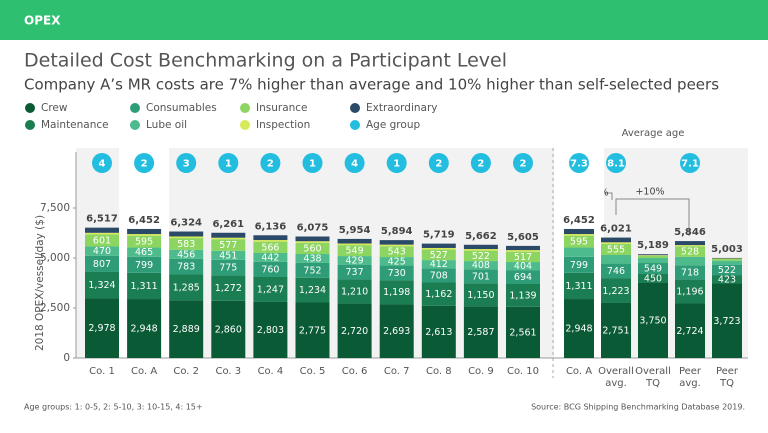  I want to click on data-label: 566, so click(270, 247).